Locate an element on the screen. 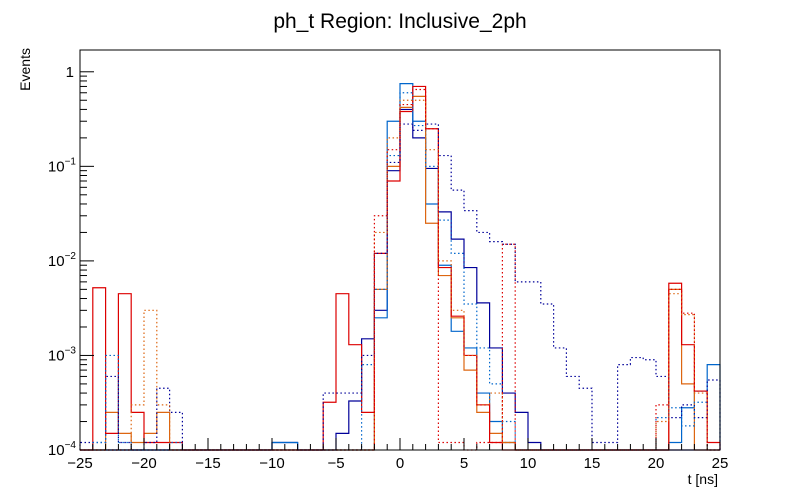 The width and height of the screenshot is (800, 500). x-tick-label: 25 is located at coordinates (720, 463).